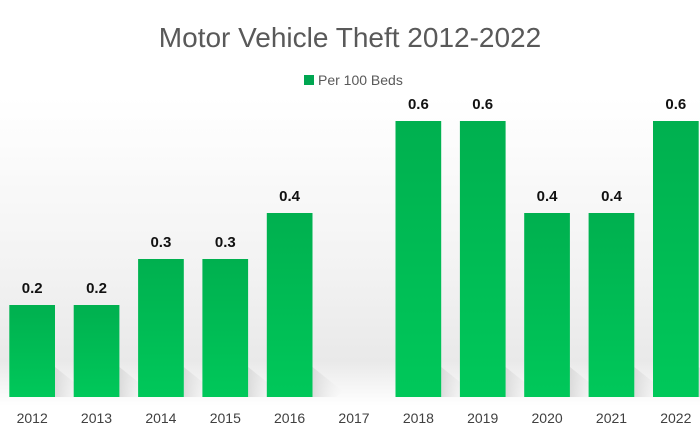 This screenshot has height=441, width=700. I want to click on x-tick-2013: 2013, so click(96, 418).